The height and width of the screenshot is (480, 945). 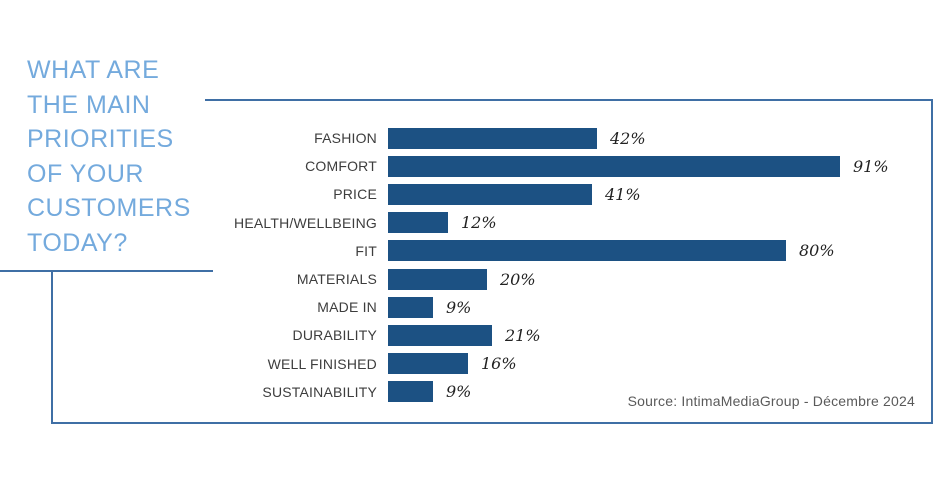 I want to click on bar-row: MADE IN 9%, so click(x=472, y=307).